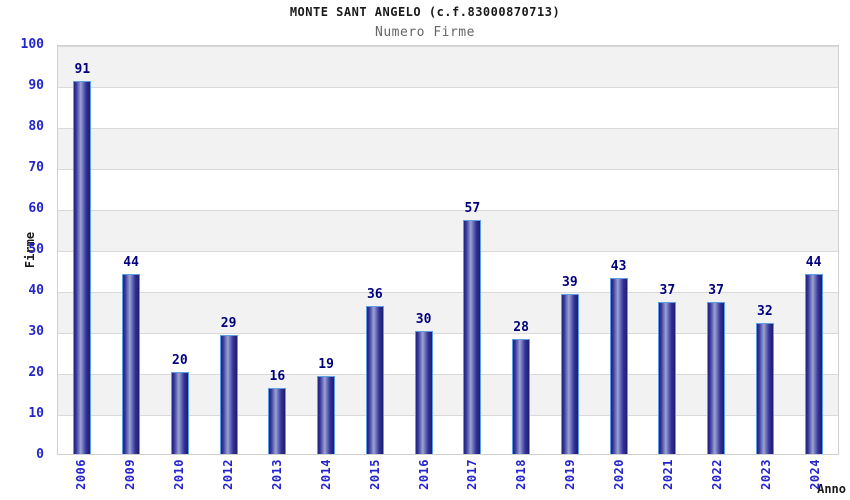 This screenshot has width=850, height=500. Describe the element at coordinates (326, 364) in the screenshot. I see `bar-value-label: 19` at that location.